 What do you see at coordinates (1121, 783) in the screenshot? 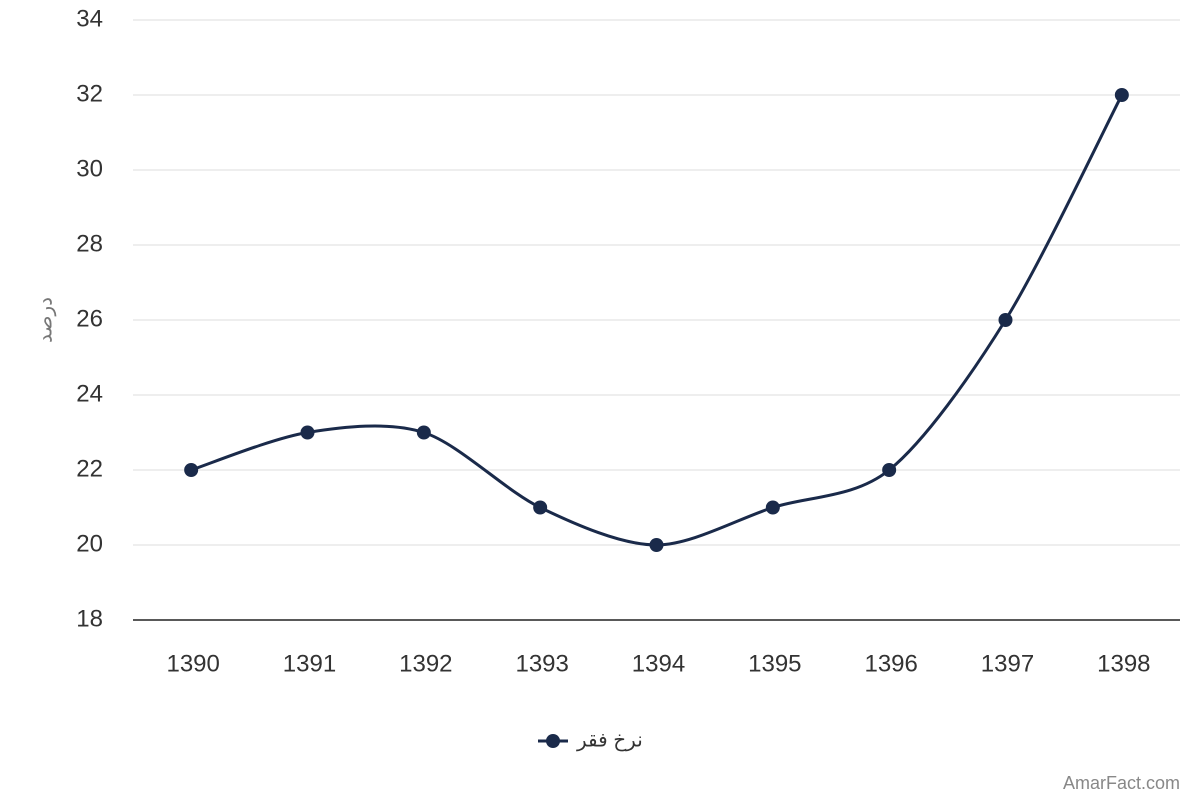
I see `watermark: AmarFact.com` at bounding box center [1121, 783].